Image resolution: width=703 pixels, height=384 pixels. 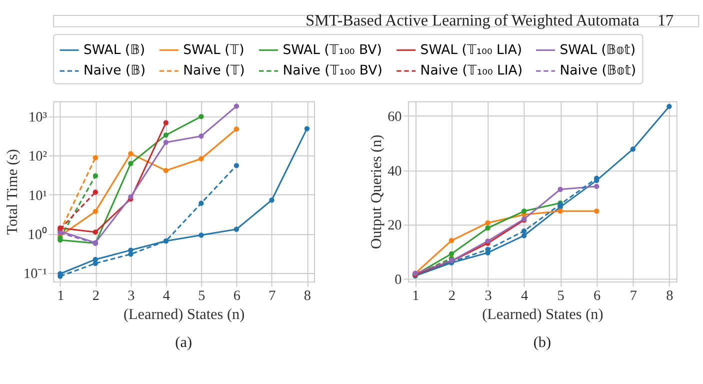 What do you see at coordinates (665, 21) in the screenshot?
I see `text: 17` at bounding box center [665, 21].